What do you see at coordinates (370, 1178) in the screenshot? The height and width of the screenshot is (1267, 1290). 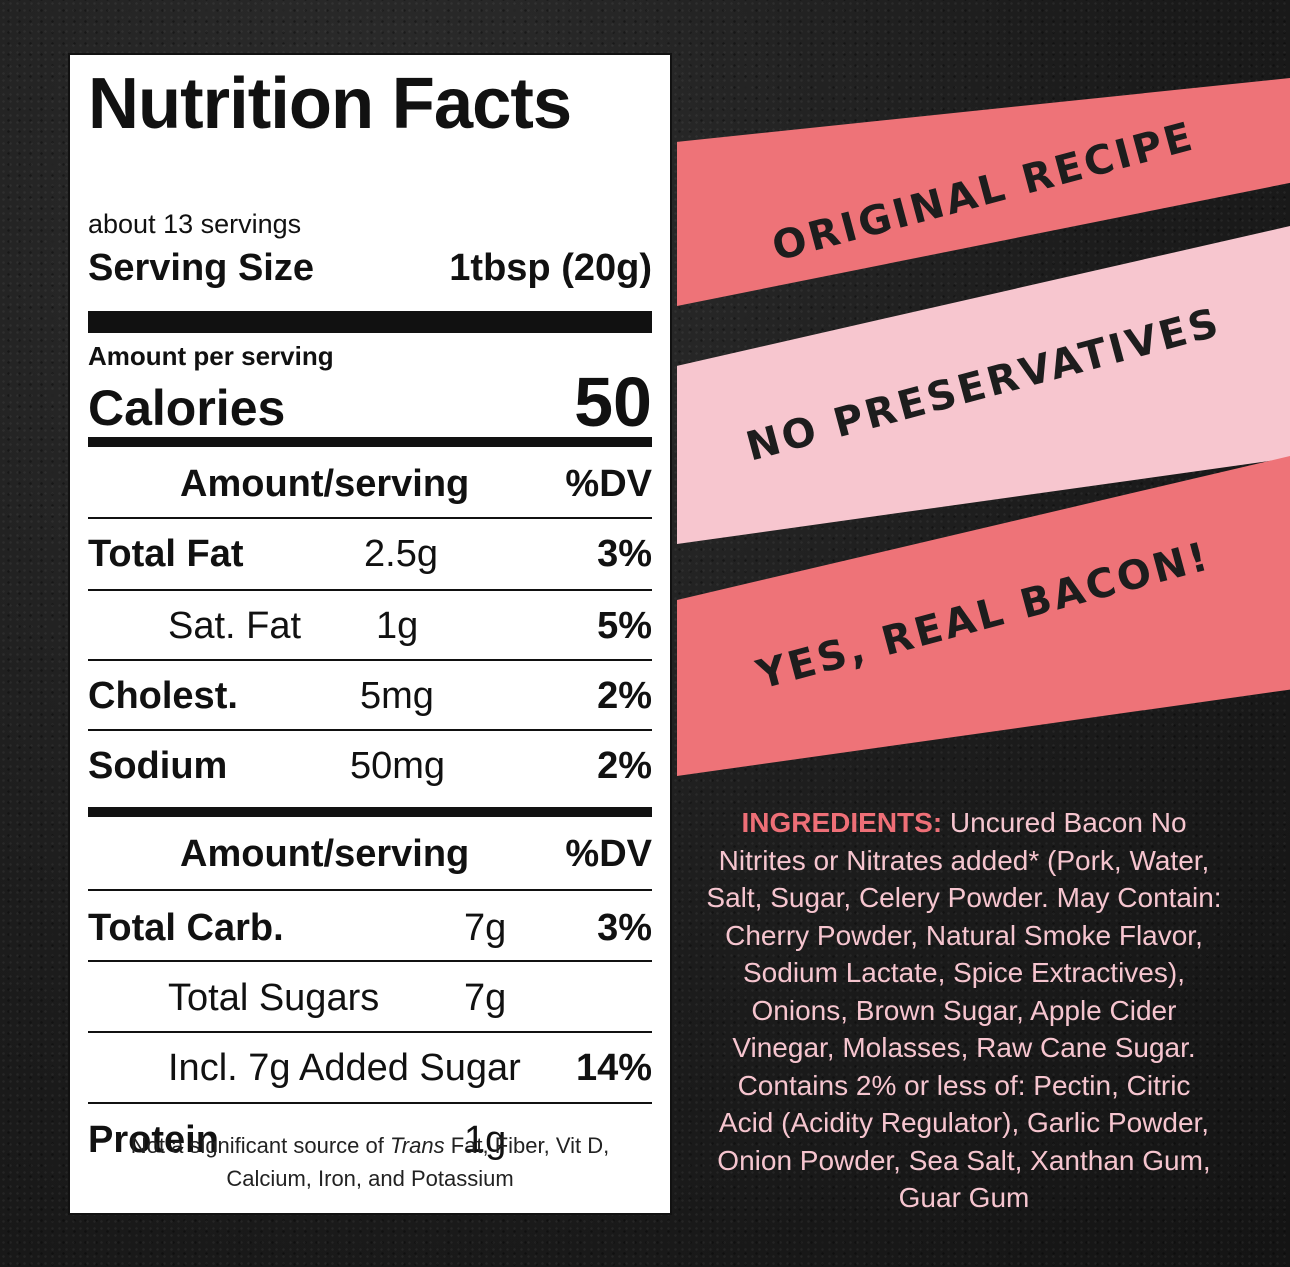 I see `footnote-line2: Calcium, Iron, and Potassium` at bounding box center [370, 1178].